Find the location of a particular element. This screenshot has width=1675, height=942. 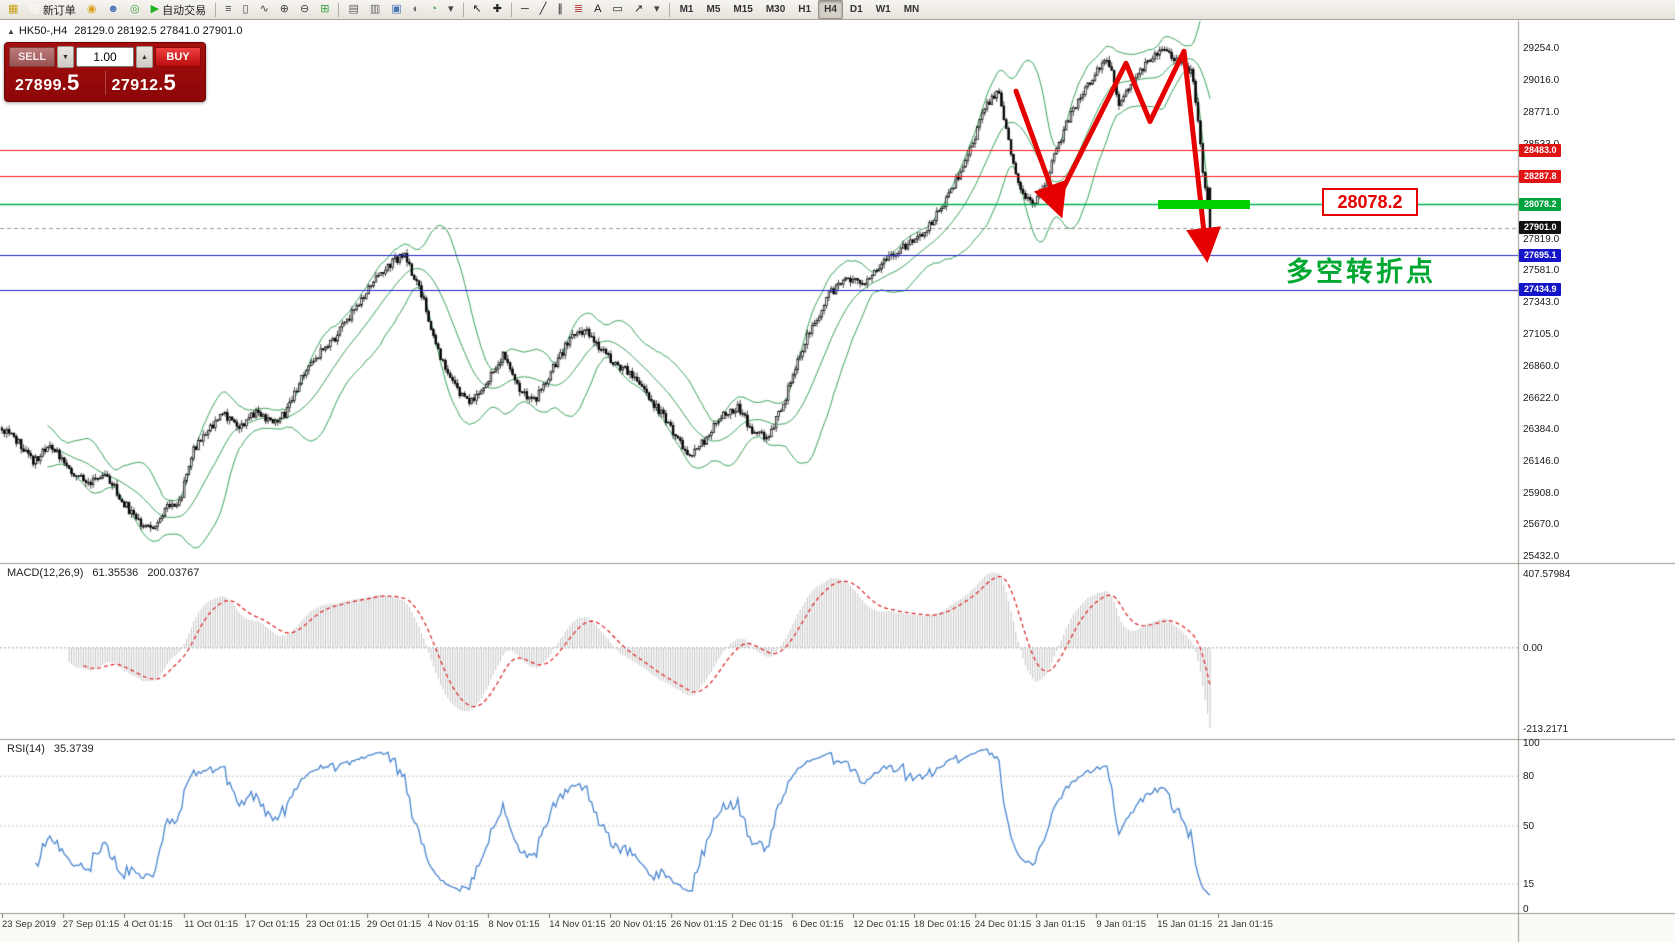

timeframe-h1: H1 is located at coordinates (804, 9).